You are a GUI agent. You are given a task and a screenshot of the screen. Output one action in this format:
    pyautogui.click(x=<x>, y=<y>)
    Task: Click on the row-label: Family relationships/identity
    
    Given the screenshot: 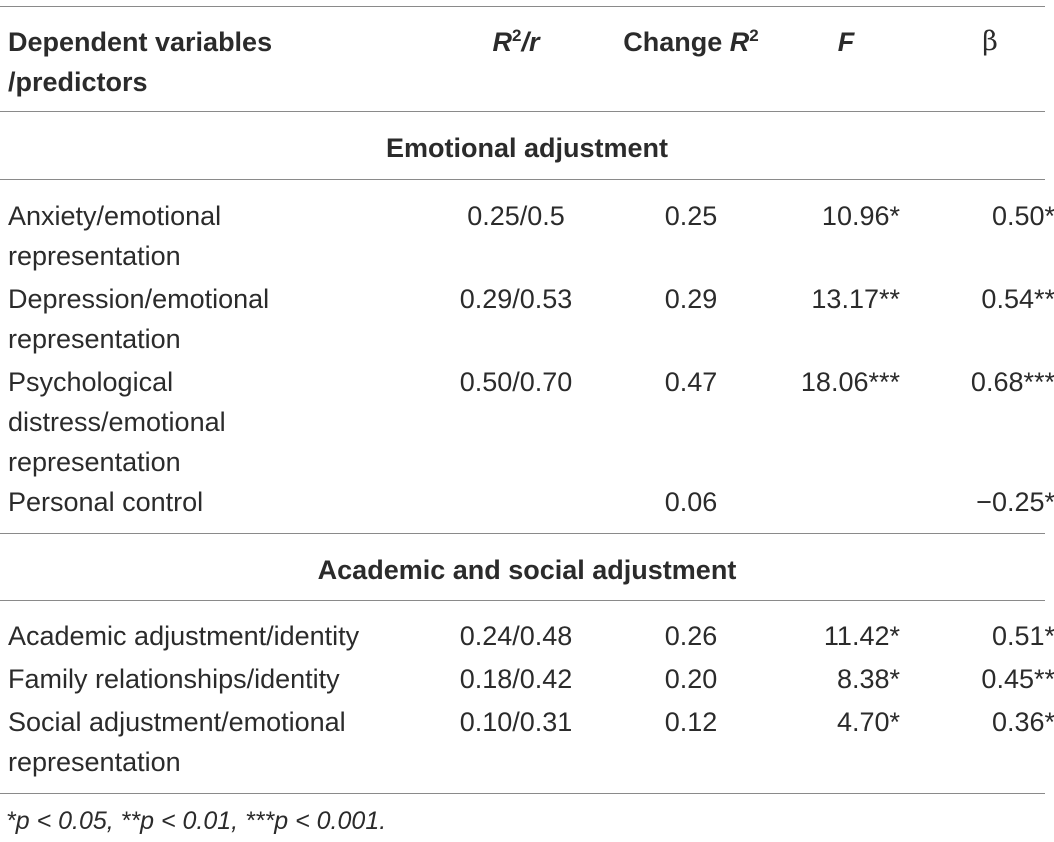 What is the action you would take?
    pyautogui.click(x=174, y=679)
    